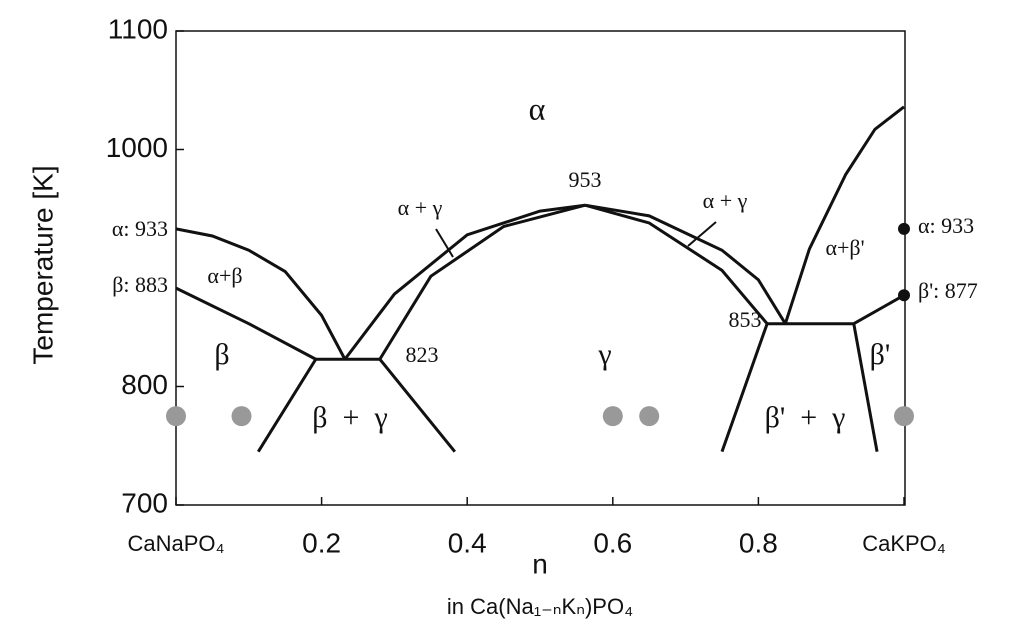 The width and height of the screenshot is (1012, 640). What do you see at coordinates (144, 502) in the screenshot?
I see `y-tick-label: 700` at bounding box center [144, 502].